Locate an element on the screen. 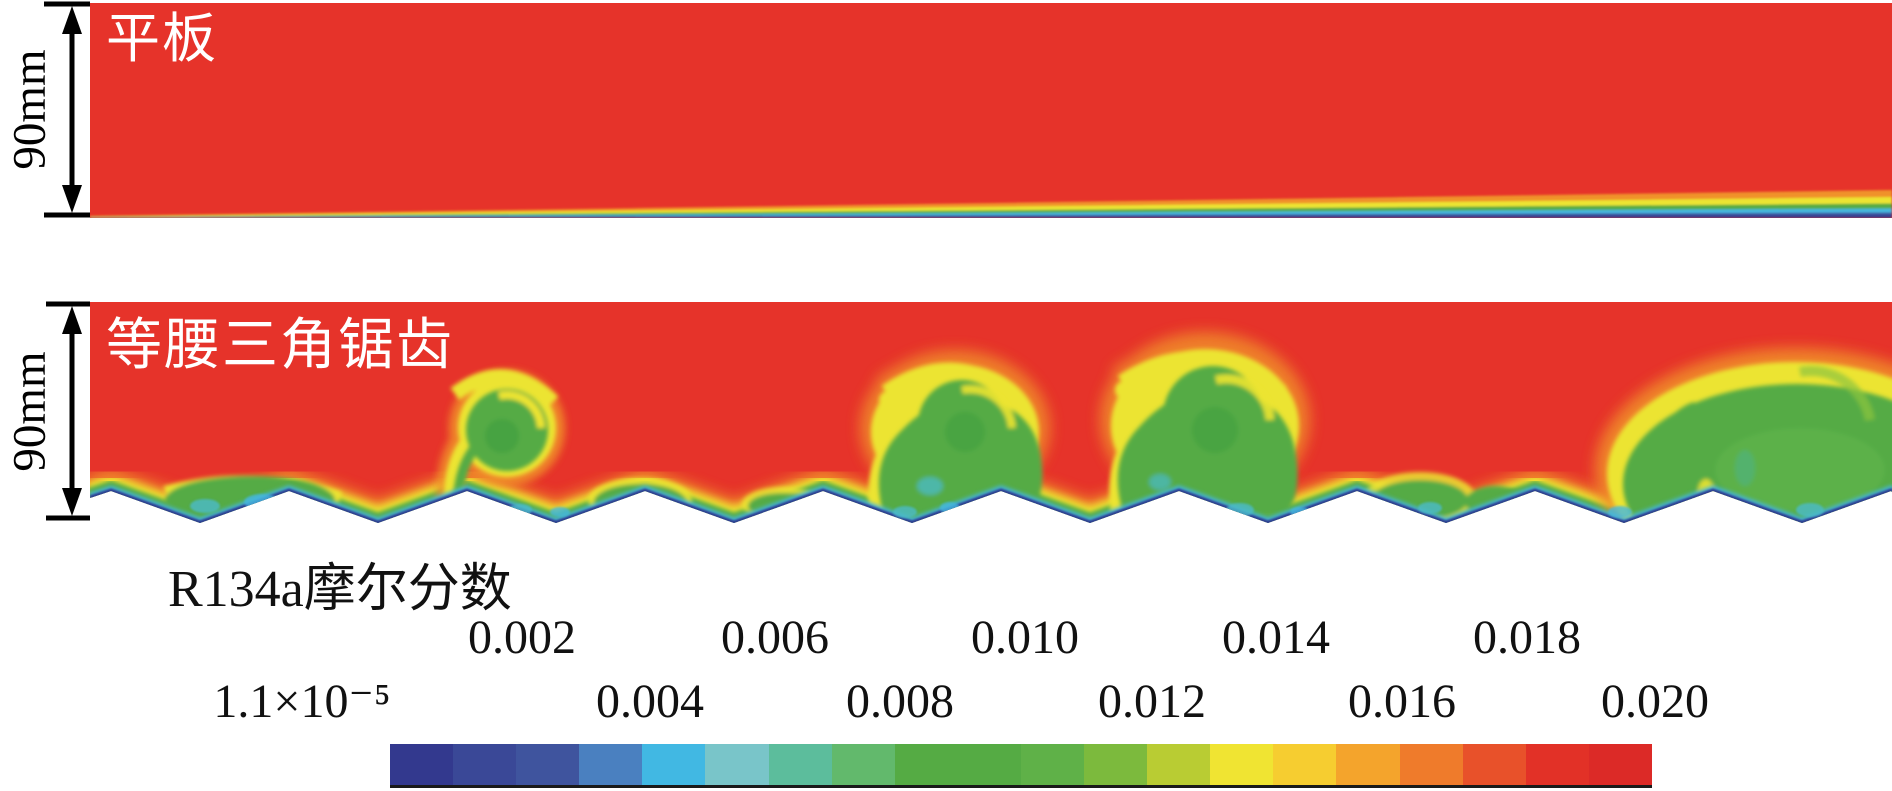  dimension-label-flat-plate: 90mm is located at coordinates (29, 109).